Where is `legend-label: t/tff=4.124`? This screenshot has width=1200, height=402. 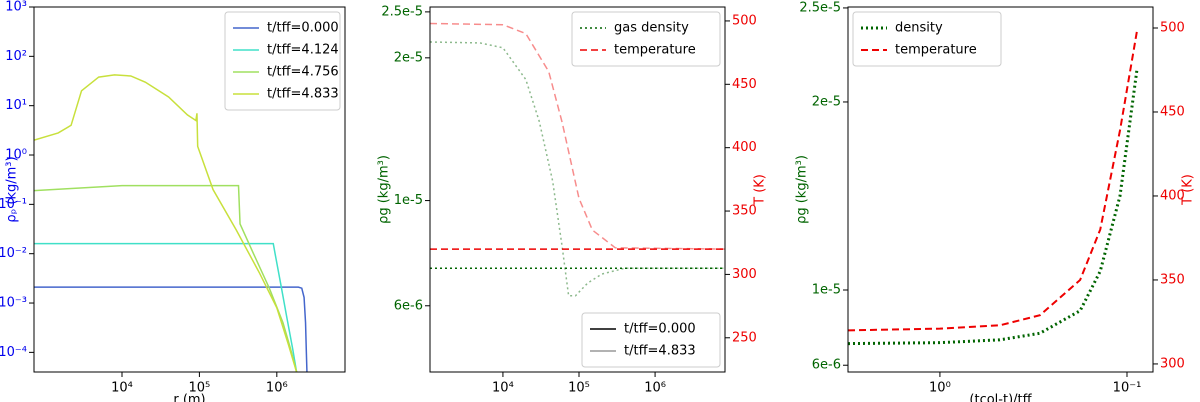
legend-label: t/tff=4.124 is located at coordinates (303, 50).